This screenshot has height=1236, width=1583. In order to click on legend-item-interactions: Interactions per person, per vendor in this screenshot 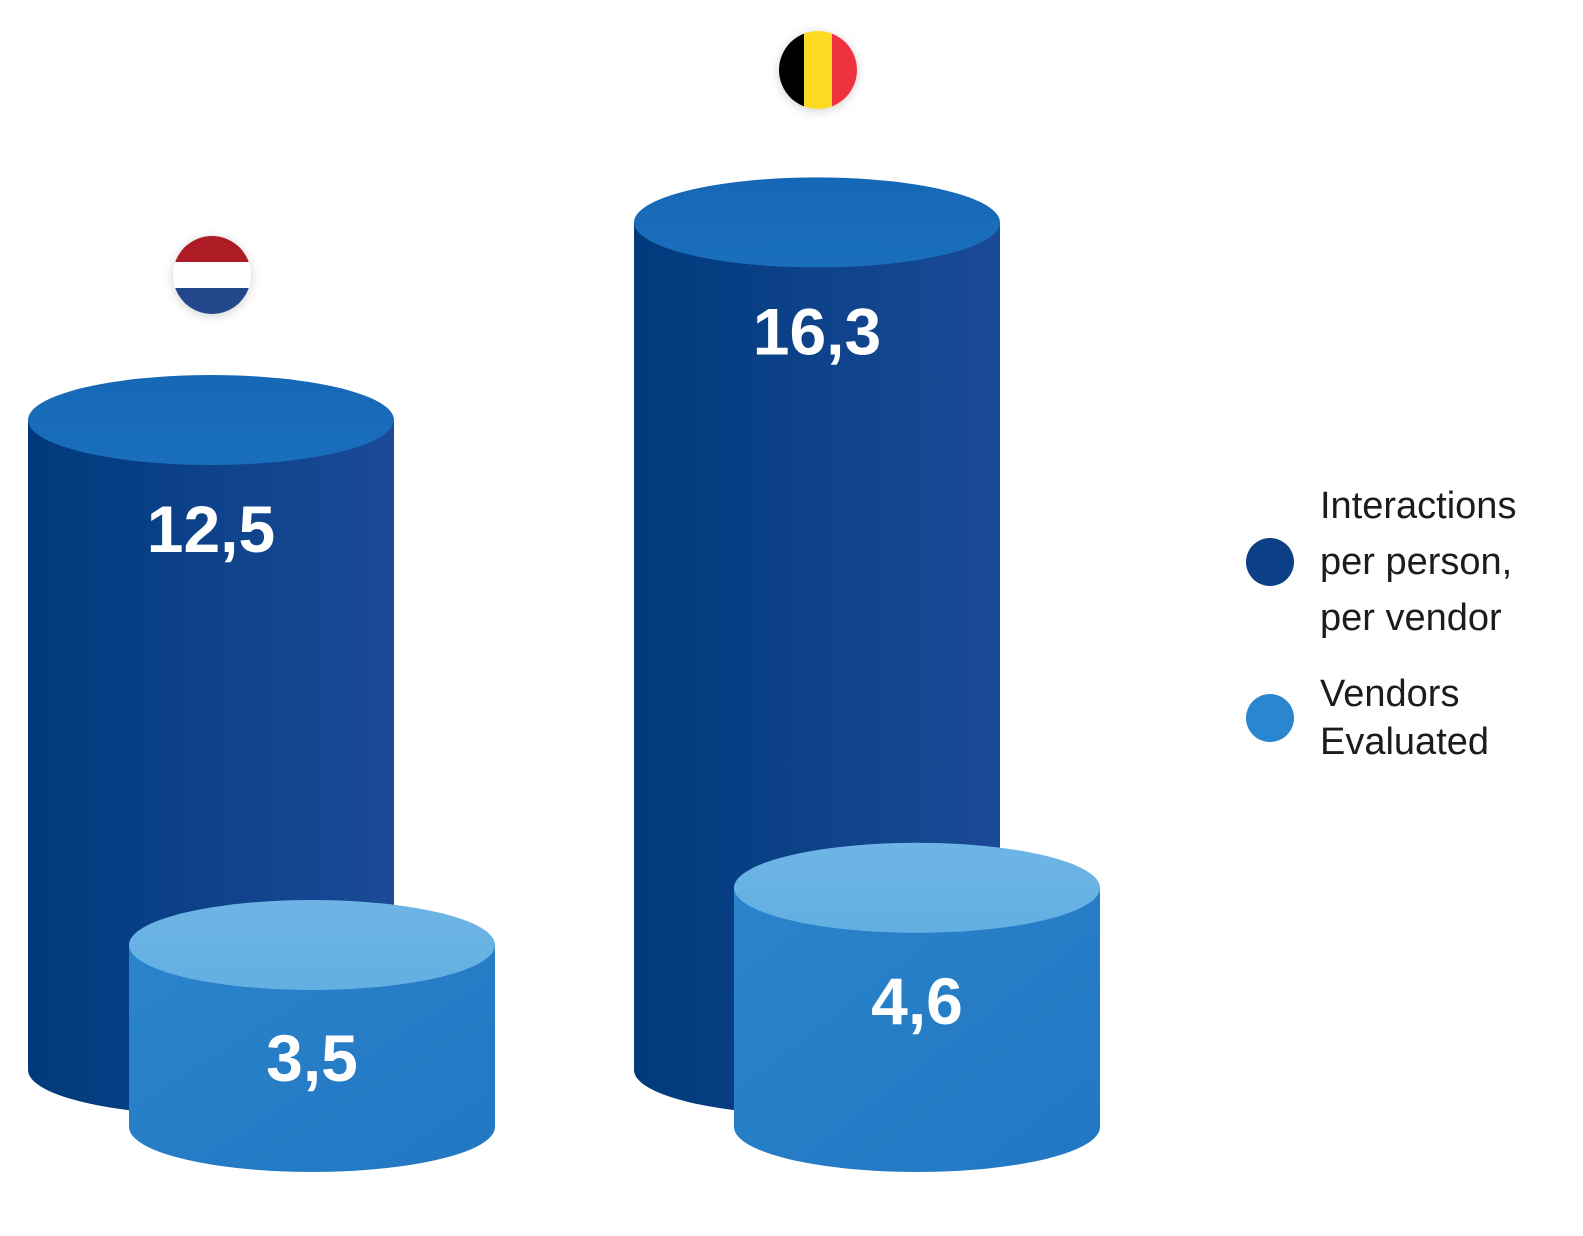, I will do `click(1403, 562)`.